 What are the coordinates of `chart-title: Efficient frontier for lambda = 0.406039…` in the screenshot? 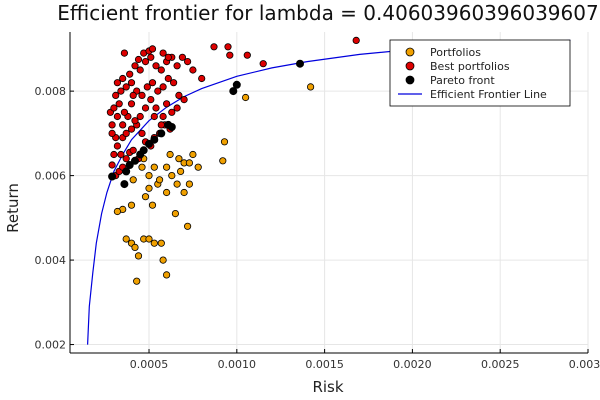 It's located at (327, 13).